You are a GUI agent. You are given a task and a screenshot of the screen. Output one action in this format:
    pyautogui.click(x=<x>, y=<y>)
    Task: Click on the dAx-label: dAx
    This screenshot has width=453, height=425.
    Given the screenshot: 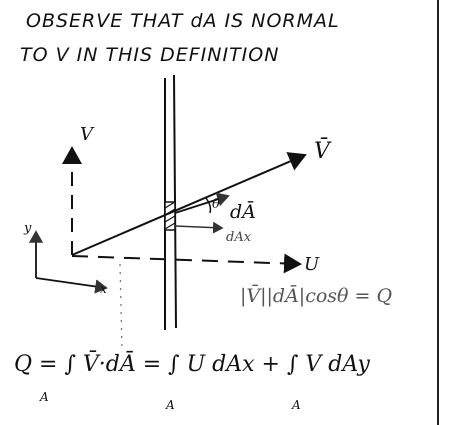 What is the action you would take?
    pyautogui.click(x=239, y=237)
    